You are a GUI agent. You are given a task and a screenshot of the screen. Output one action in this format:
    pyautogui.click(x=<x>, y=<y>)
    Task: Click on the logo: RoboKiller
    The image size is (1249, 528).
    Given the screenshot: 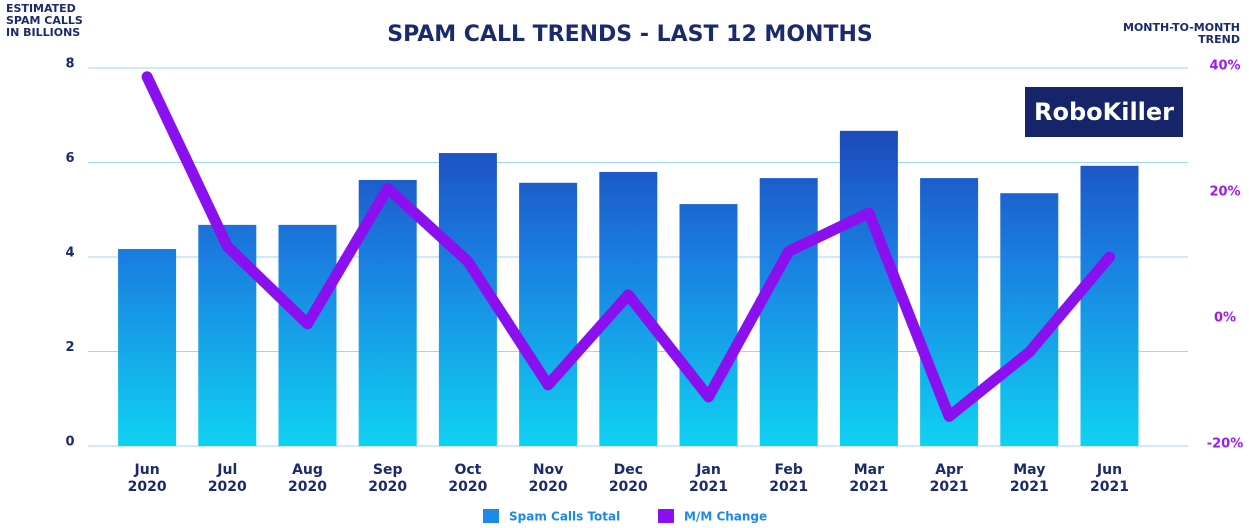 What is the action you would take?
    pyautogui.click(x=1104, y=112)
    